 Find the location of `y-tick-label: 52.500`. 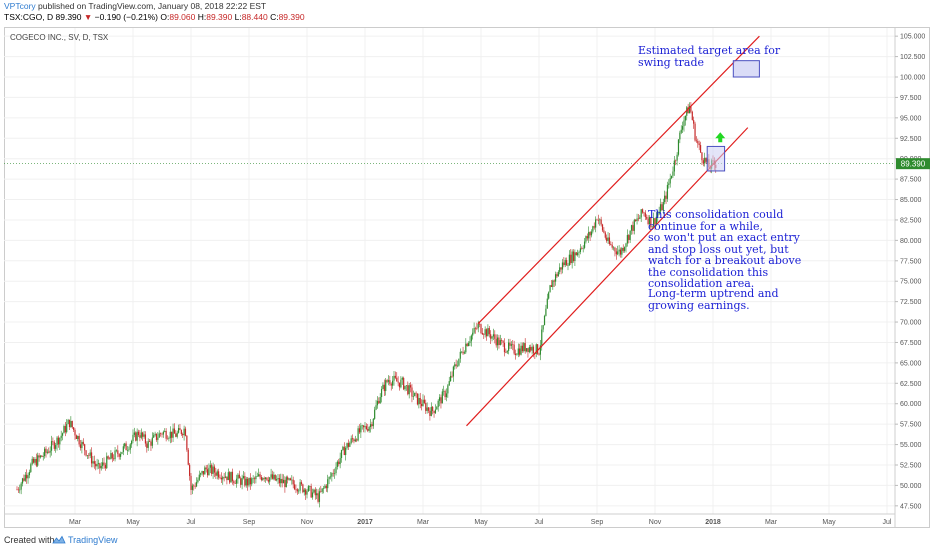

y-tick-label: 52.500 is located at coordinates (911, 465).